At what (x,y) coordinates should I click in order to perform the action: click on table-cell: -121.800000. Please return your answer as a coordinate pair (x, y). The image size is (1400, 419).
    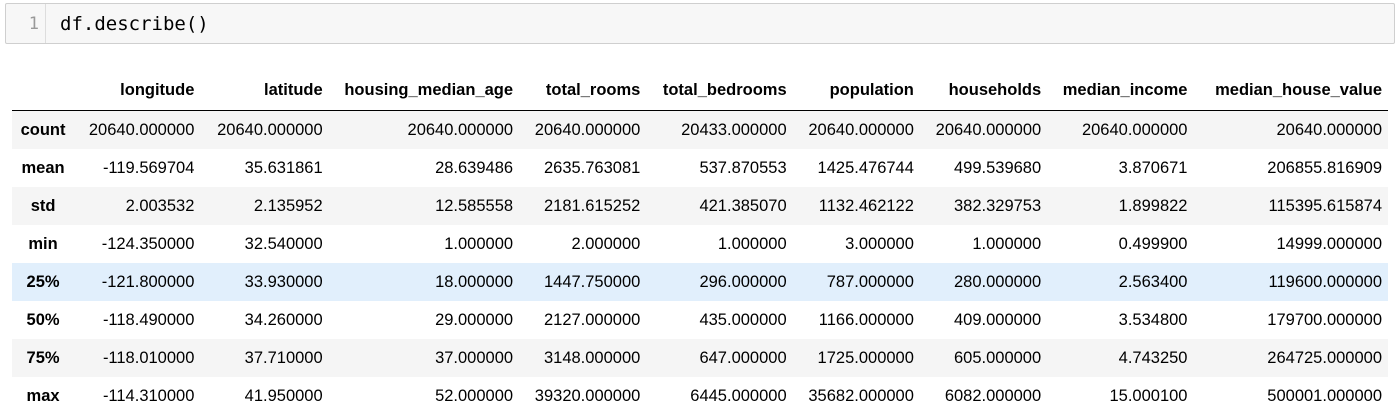
    Looking at the image, I should click on (148, 281).